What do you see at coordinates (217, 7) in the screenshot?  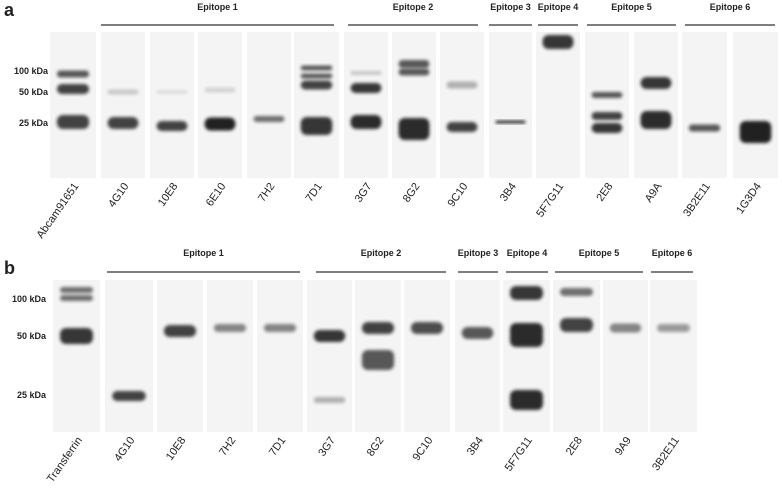 I see `epitope-label: Epitope 1` at bounding box center [217, 7].